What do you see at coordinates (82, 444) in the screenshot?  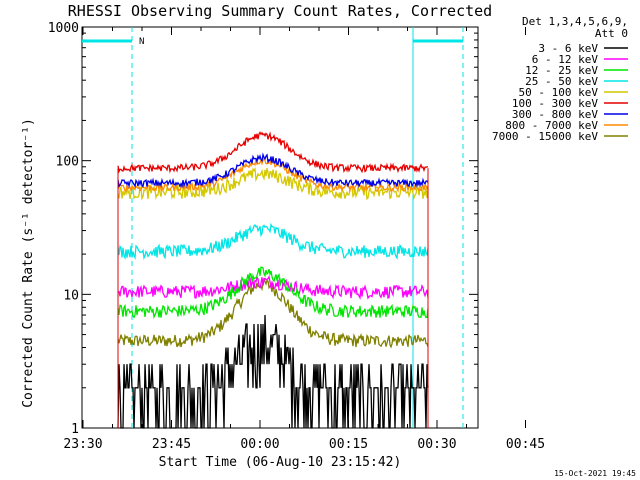 I see `x-tick-label: 23:30` at bounding box center [82, 444].